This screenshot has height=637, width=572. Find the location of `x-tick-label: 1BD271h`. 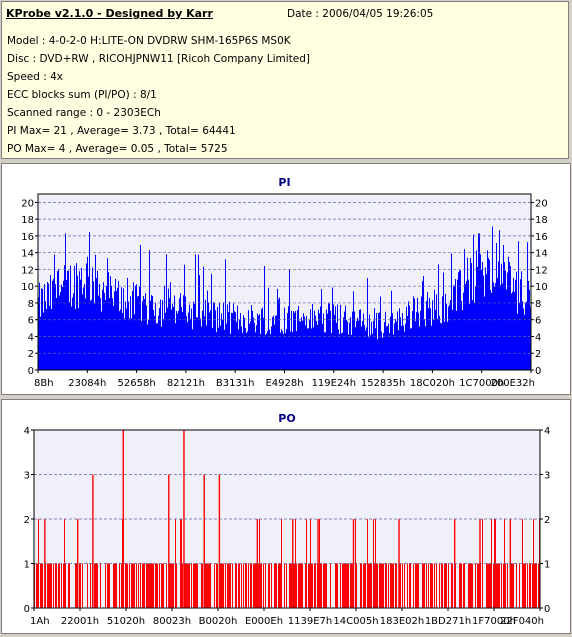

x-tick-label: 1BD271h is located at coordinates (448, 621).